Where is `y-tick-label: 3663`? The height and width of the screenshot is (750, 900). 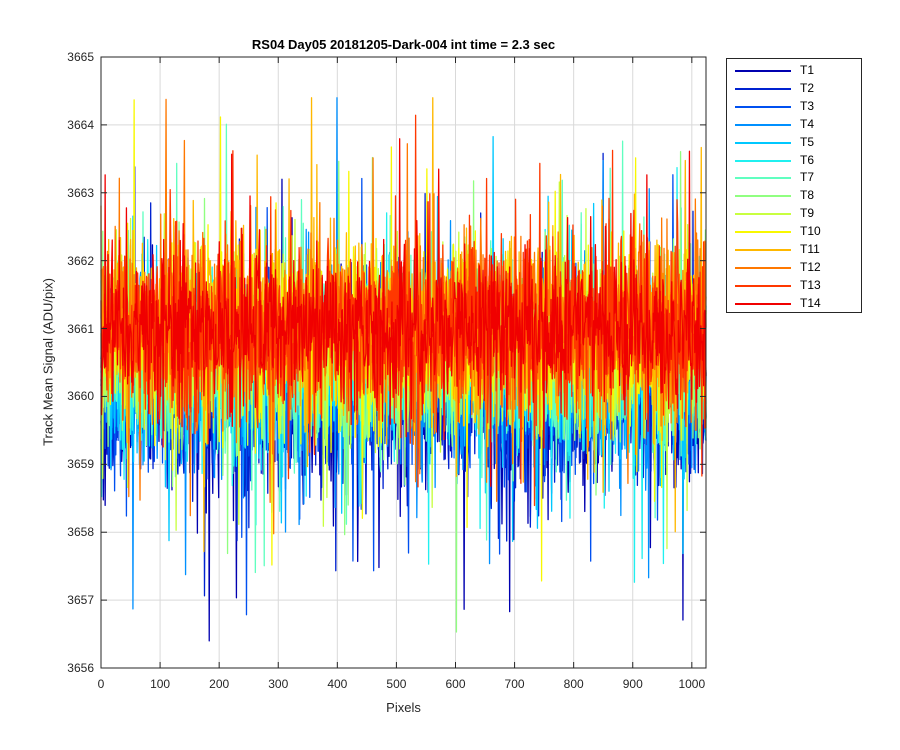 y-tick-label: 3663 is located at coordinates (80, 192).